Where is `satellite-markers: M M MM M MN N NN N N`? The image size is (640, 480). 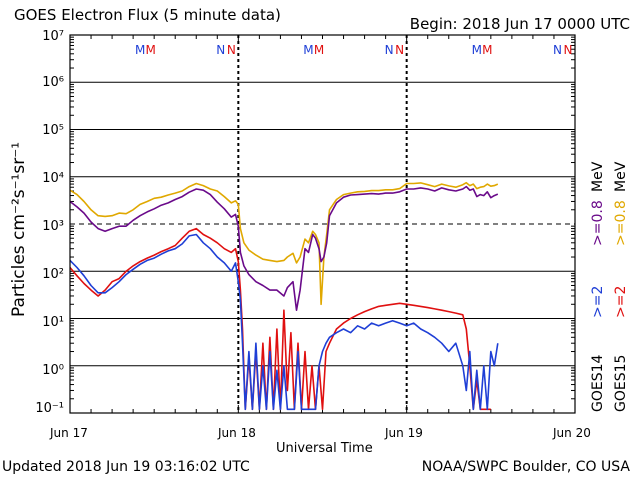 satellite-markers: M M MM M MN N NN N N is located at coordinates (354, 50).